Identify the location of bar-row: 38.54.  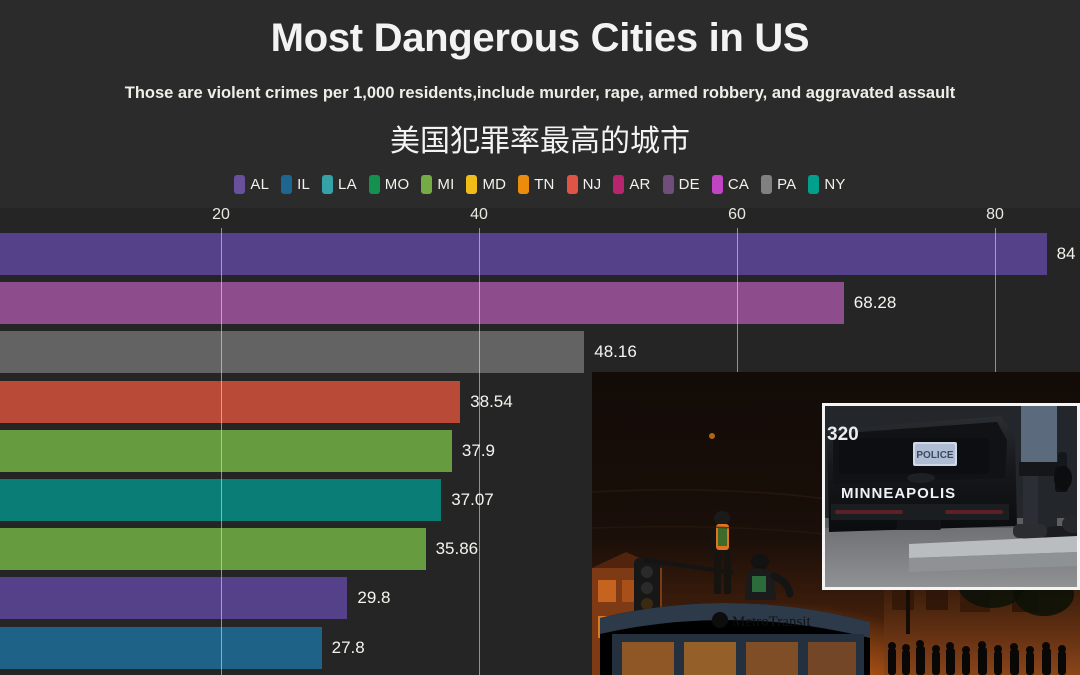
(540, 401).